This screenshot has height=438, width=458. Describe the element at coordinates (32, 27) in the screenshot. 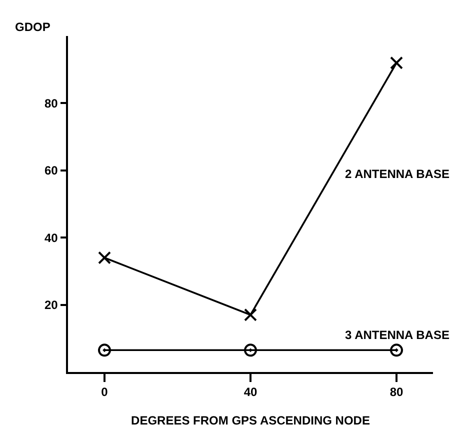

I see `y-axis-title: GDOP` at that location.